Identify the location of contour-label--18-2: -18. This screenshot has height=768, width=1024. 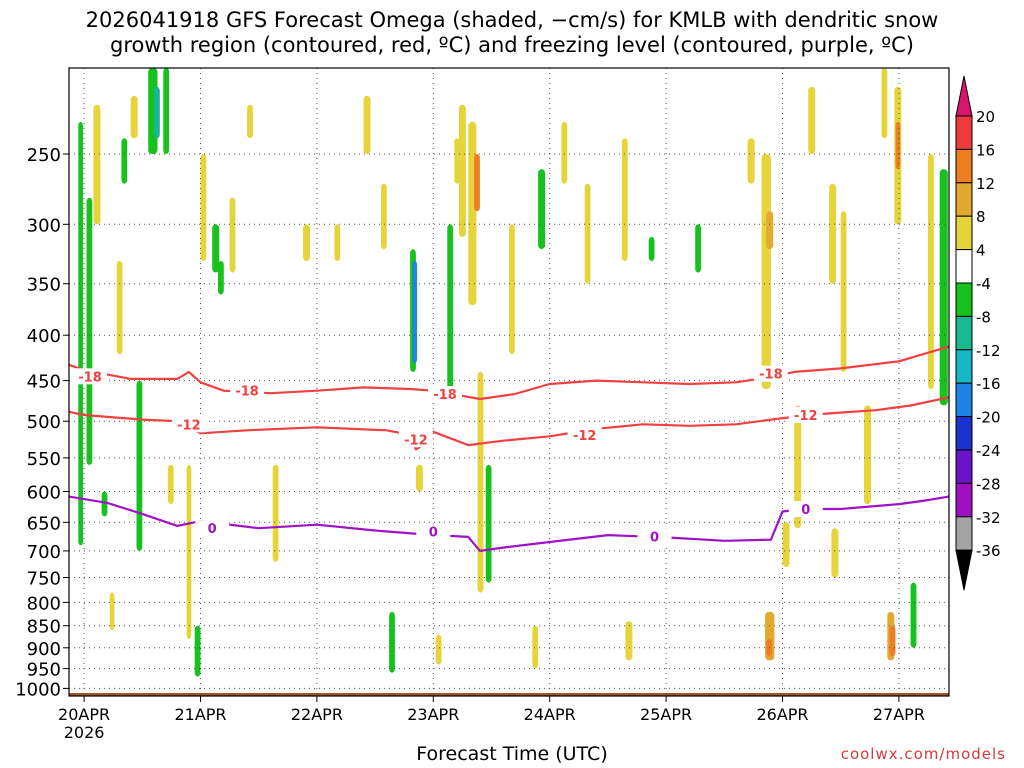
(445, 395).